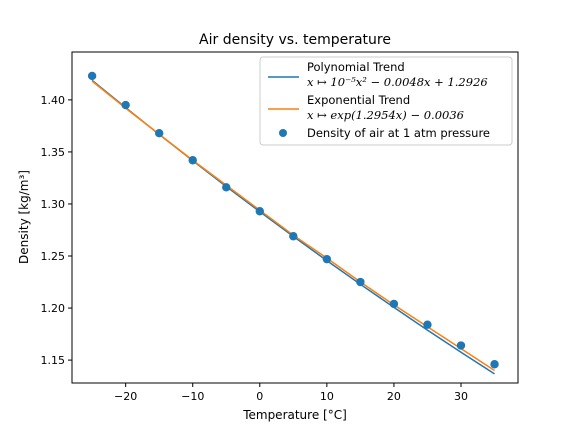  Describe the element at coordinates (283, 133) in the screenshot. I see `legend-marker-density` at that location.